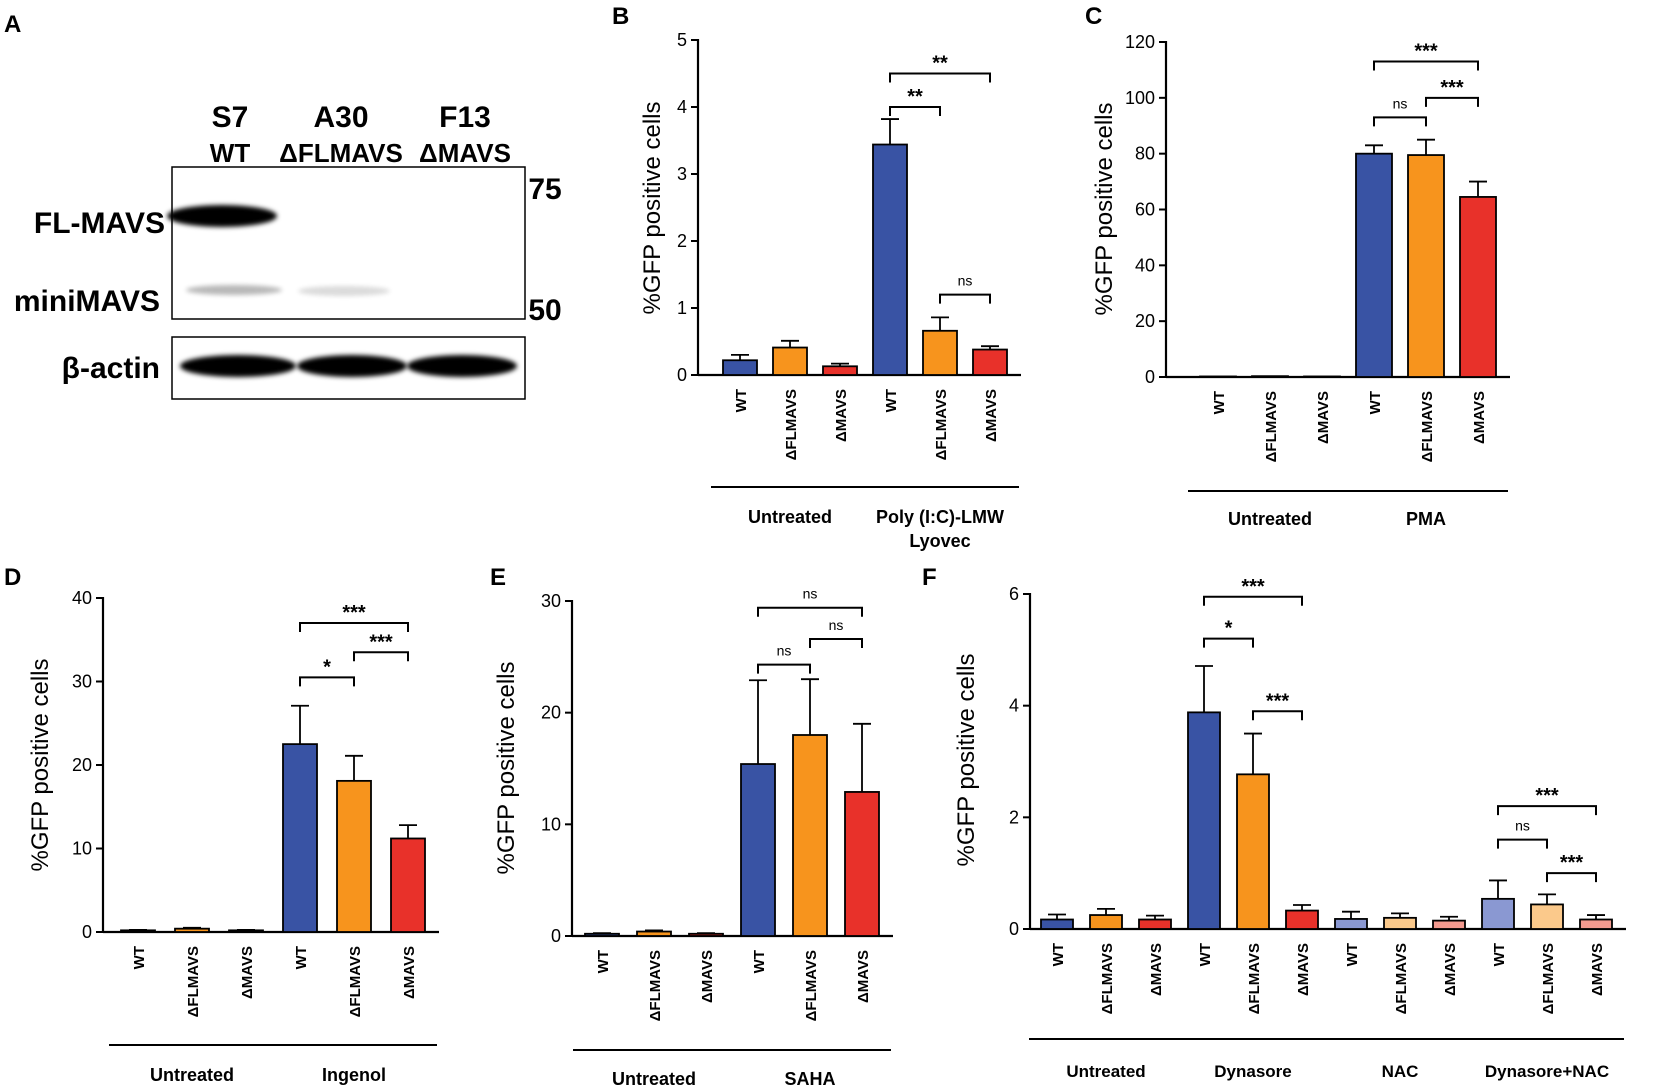 The image size is (1654, 1087). What do you see at coordinates (1014, 594) in the screenshot?
I see `y-tick-label: 6` at bounding box center [1014, 594].